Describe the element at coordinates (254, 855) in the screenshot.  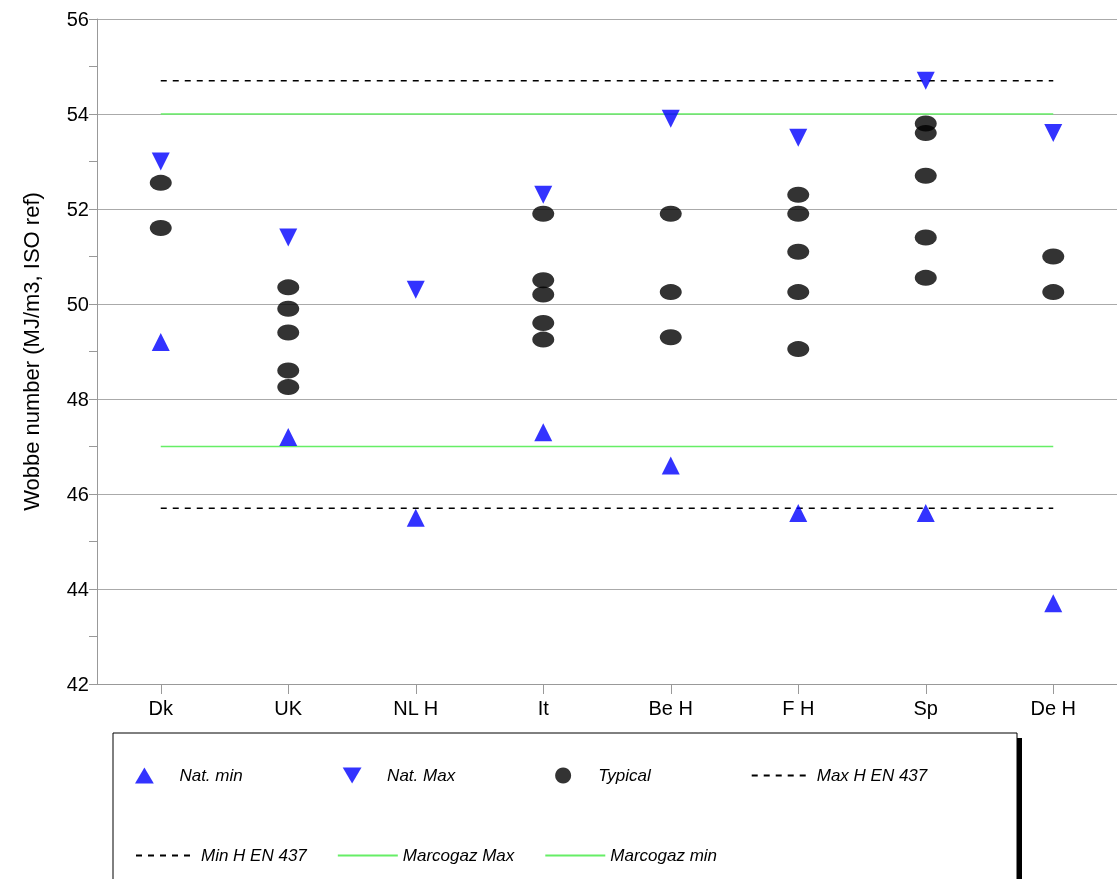
I see `legend-label: Min H EN 437` at that location.